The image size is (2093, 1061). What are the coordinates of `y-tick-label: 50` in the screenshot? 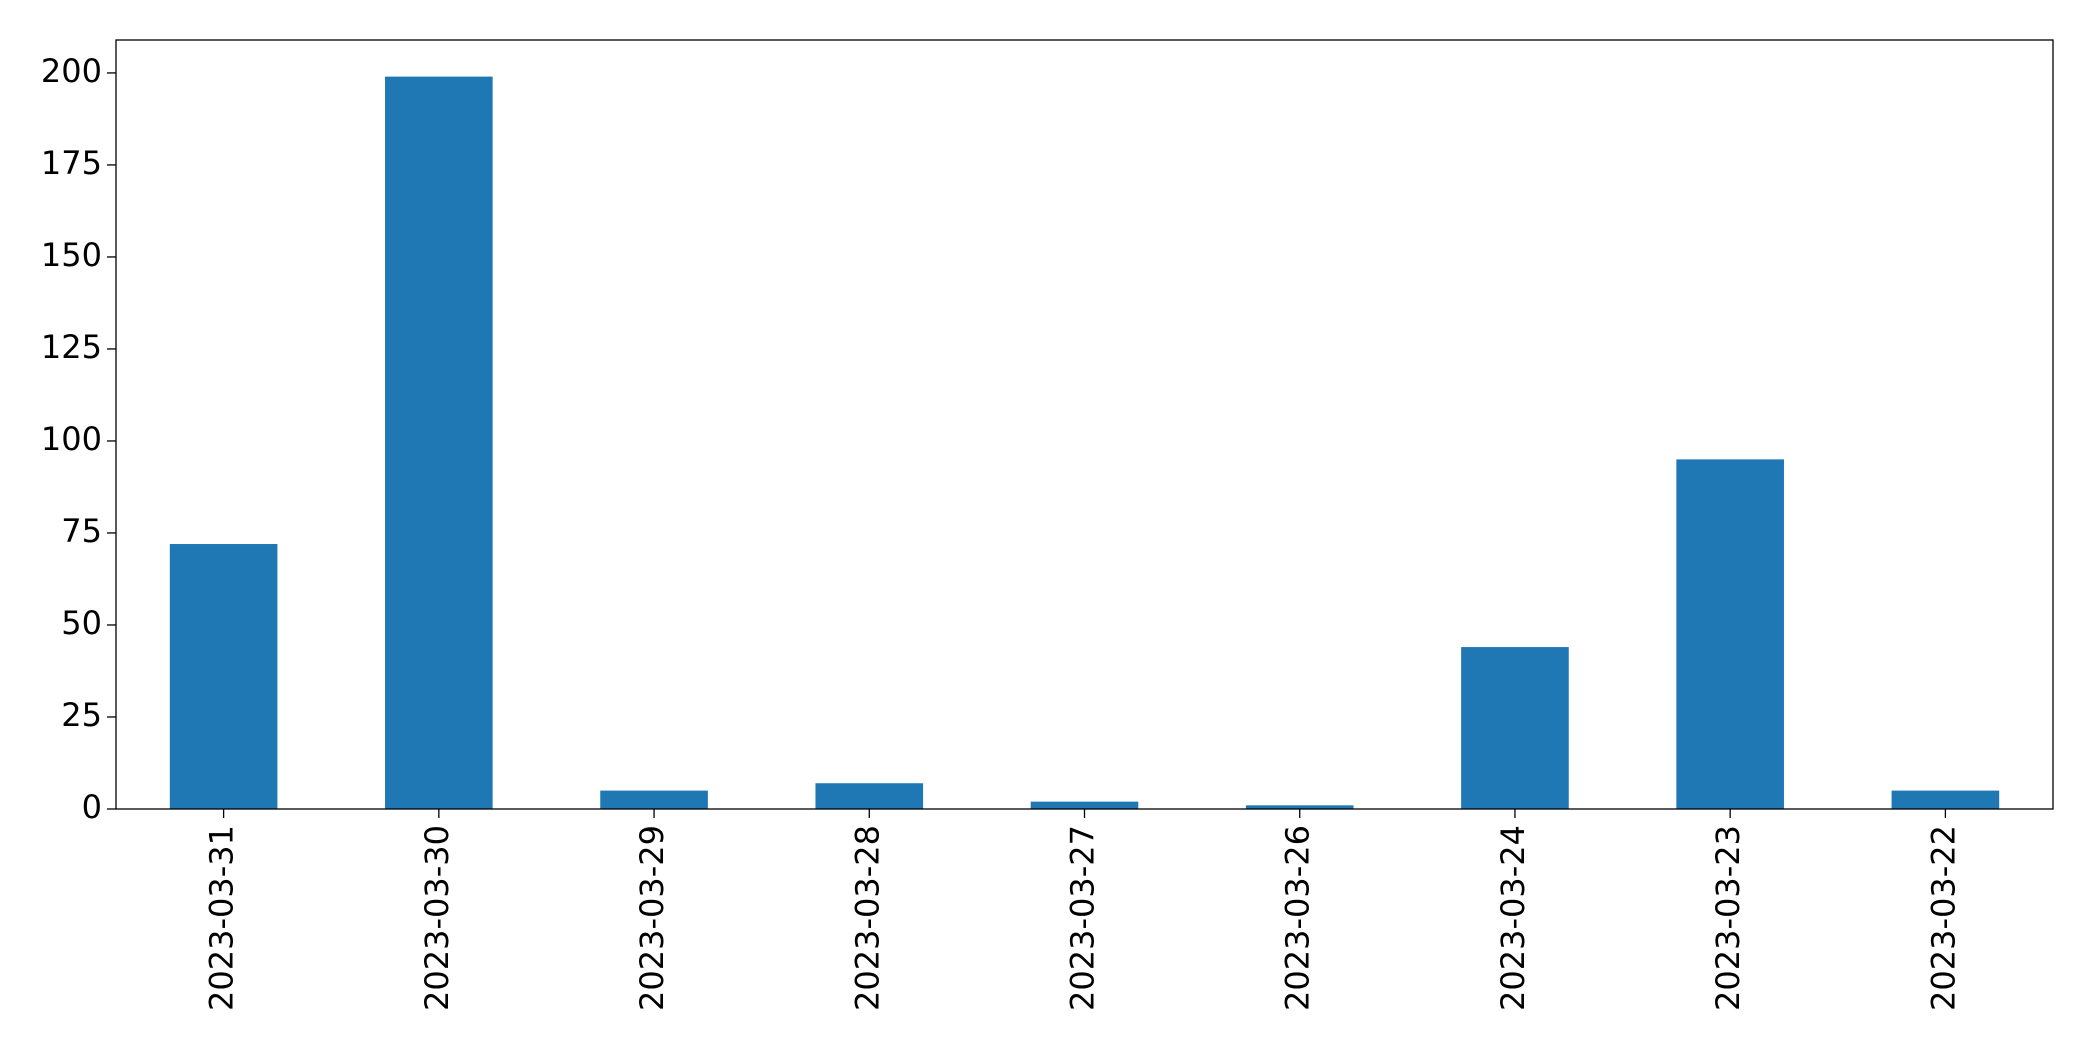 It's located at (81, 623).